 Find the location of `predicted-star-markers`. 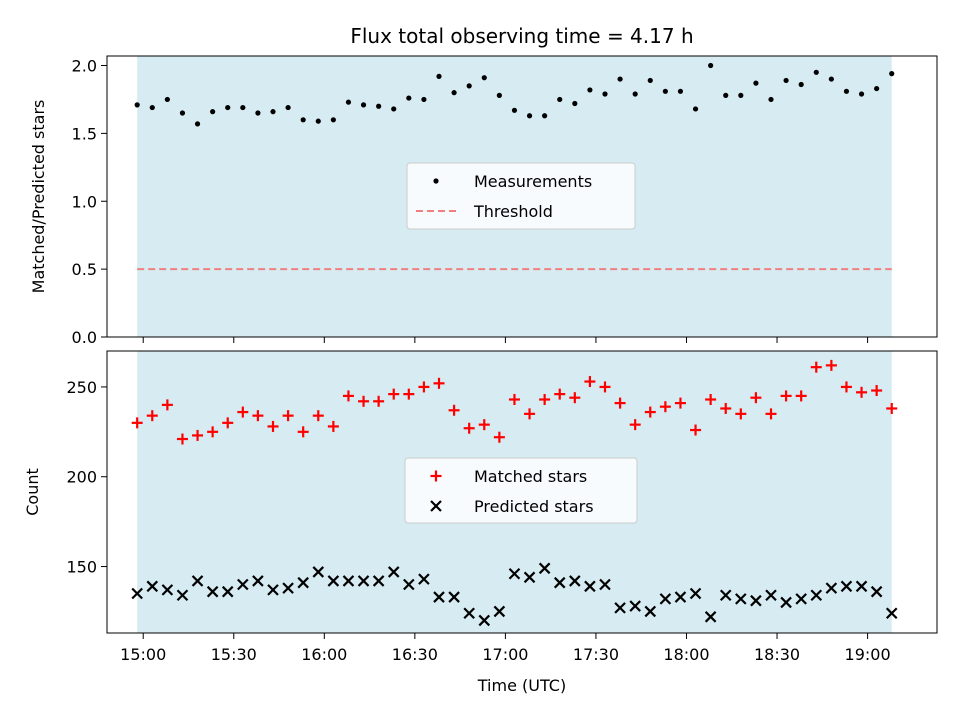

predicted-star-markers is located at coordinates (514, 594).